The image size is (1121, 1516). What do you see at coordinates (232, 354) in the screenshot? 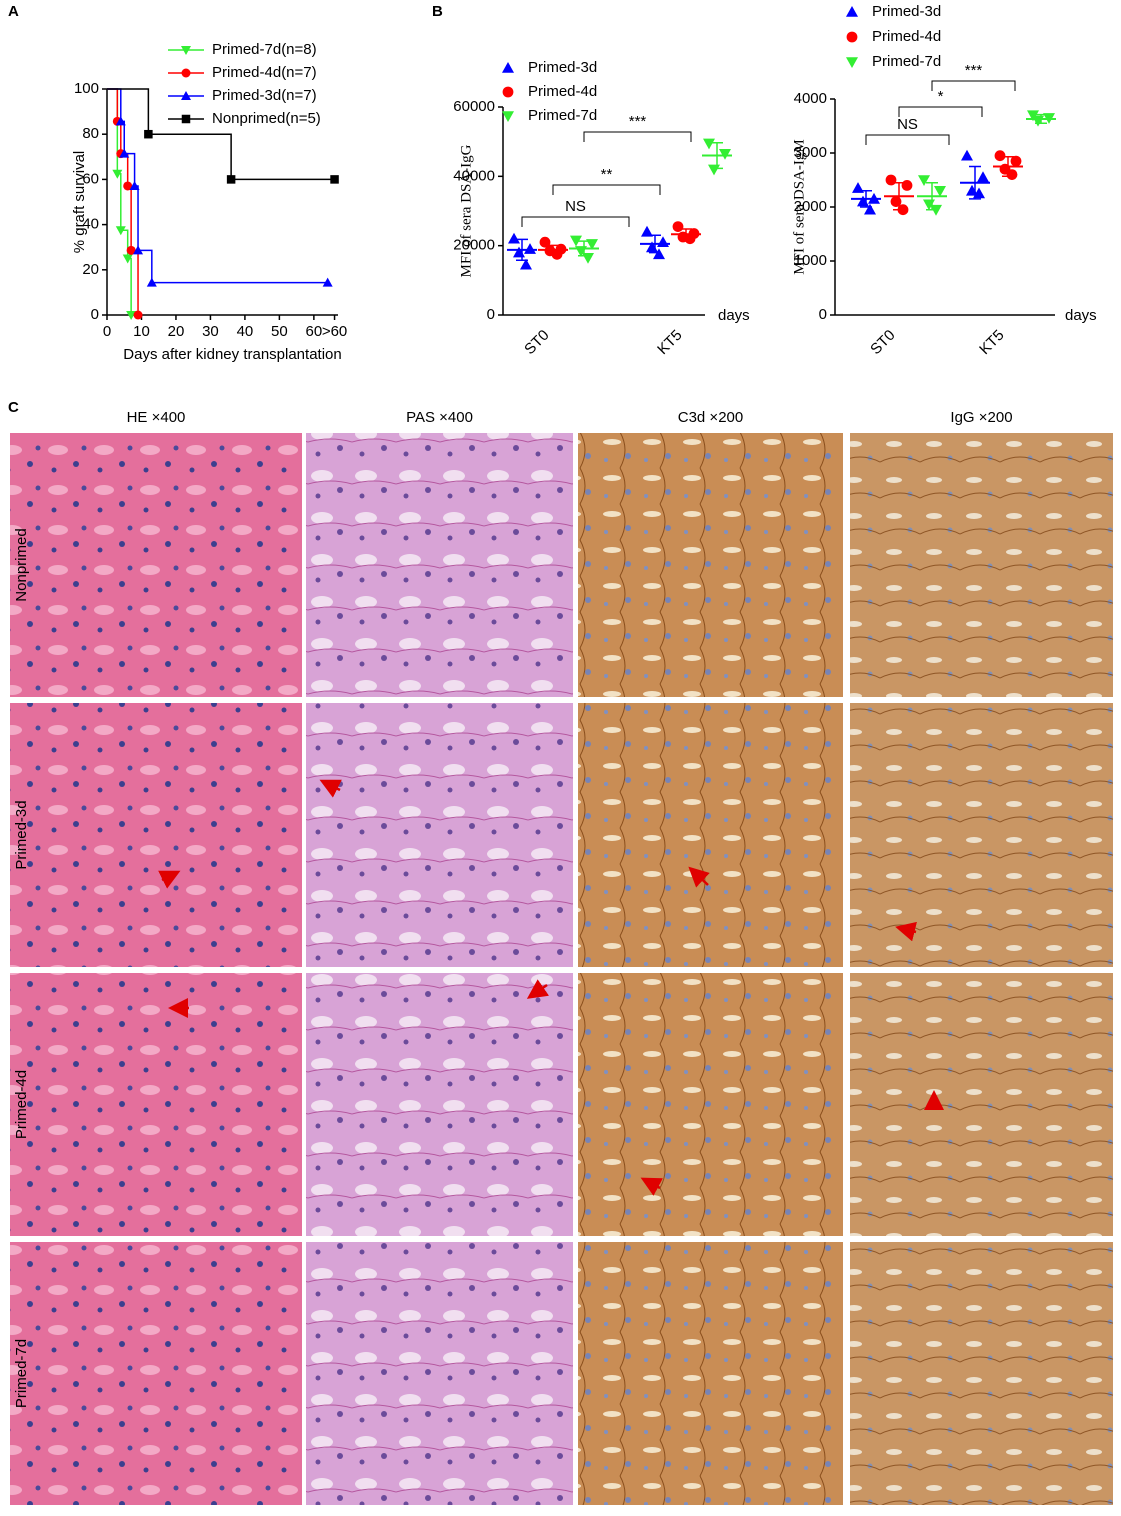
I see `x-axis-label: Days after kidney transplantation` at bounding box center [232, 354].